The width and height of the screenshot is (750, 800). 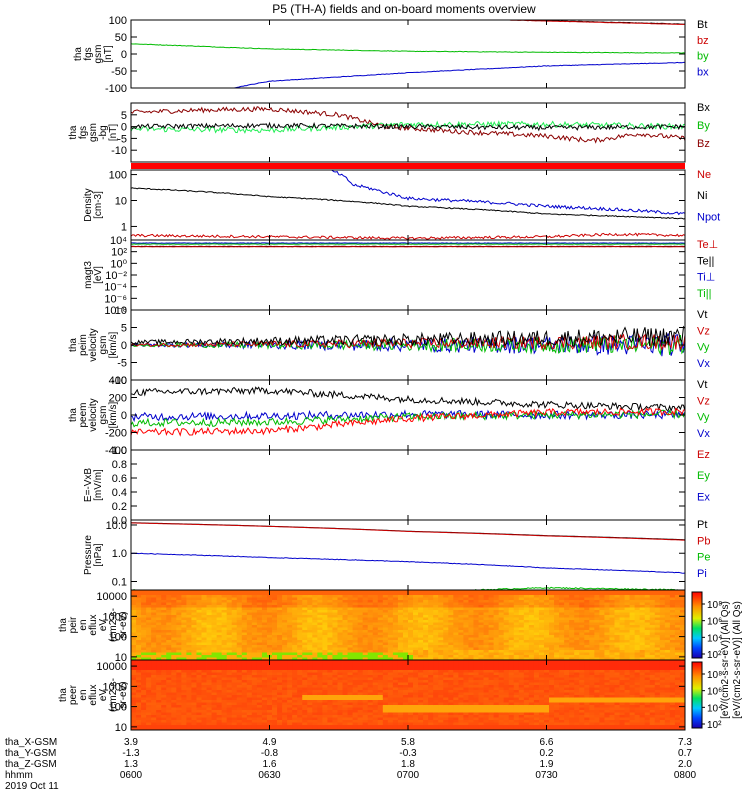 I want to click on y-axis-label: (cm2-s-, so click(x=113, y=625).